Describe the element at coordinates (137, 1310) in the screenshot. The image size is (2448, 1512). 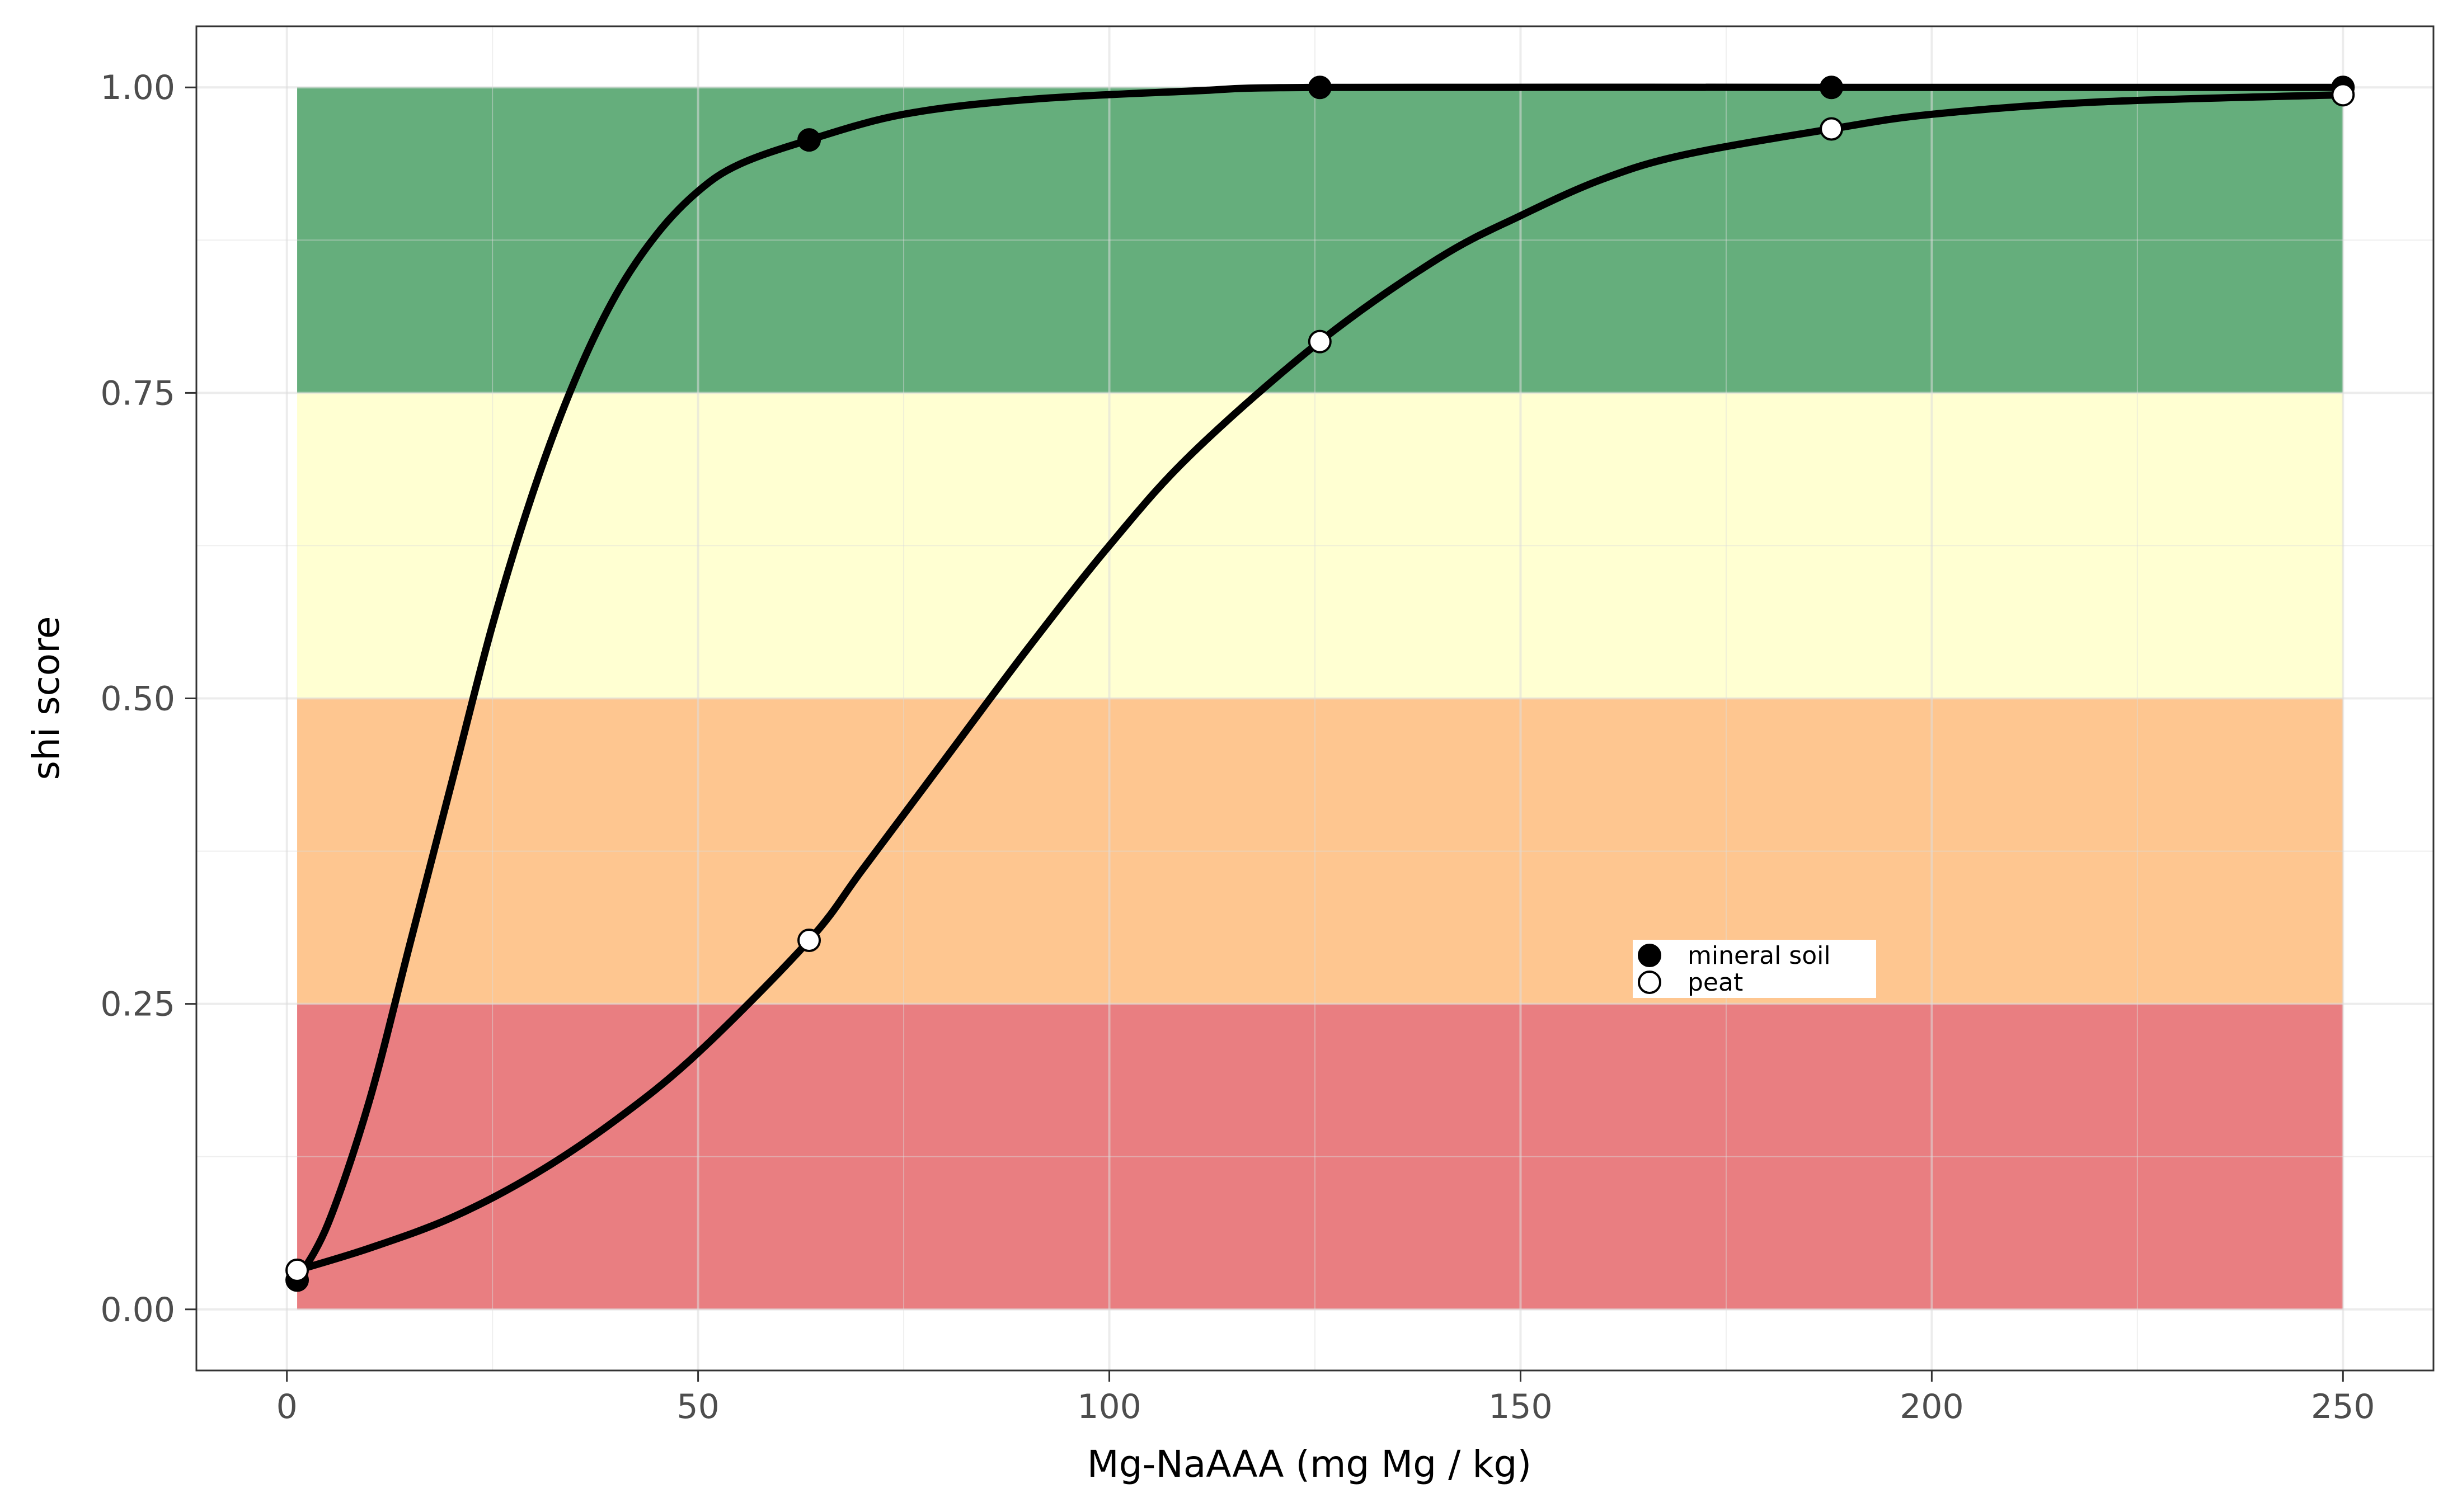
I see `y-tick-label: 0.00` at that location.